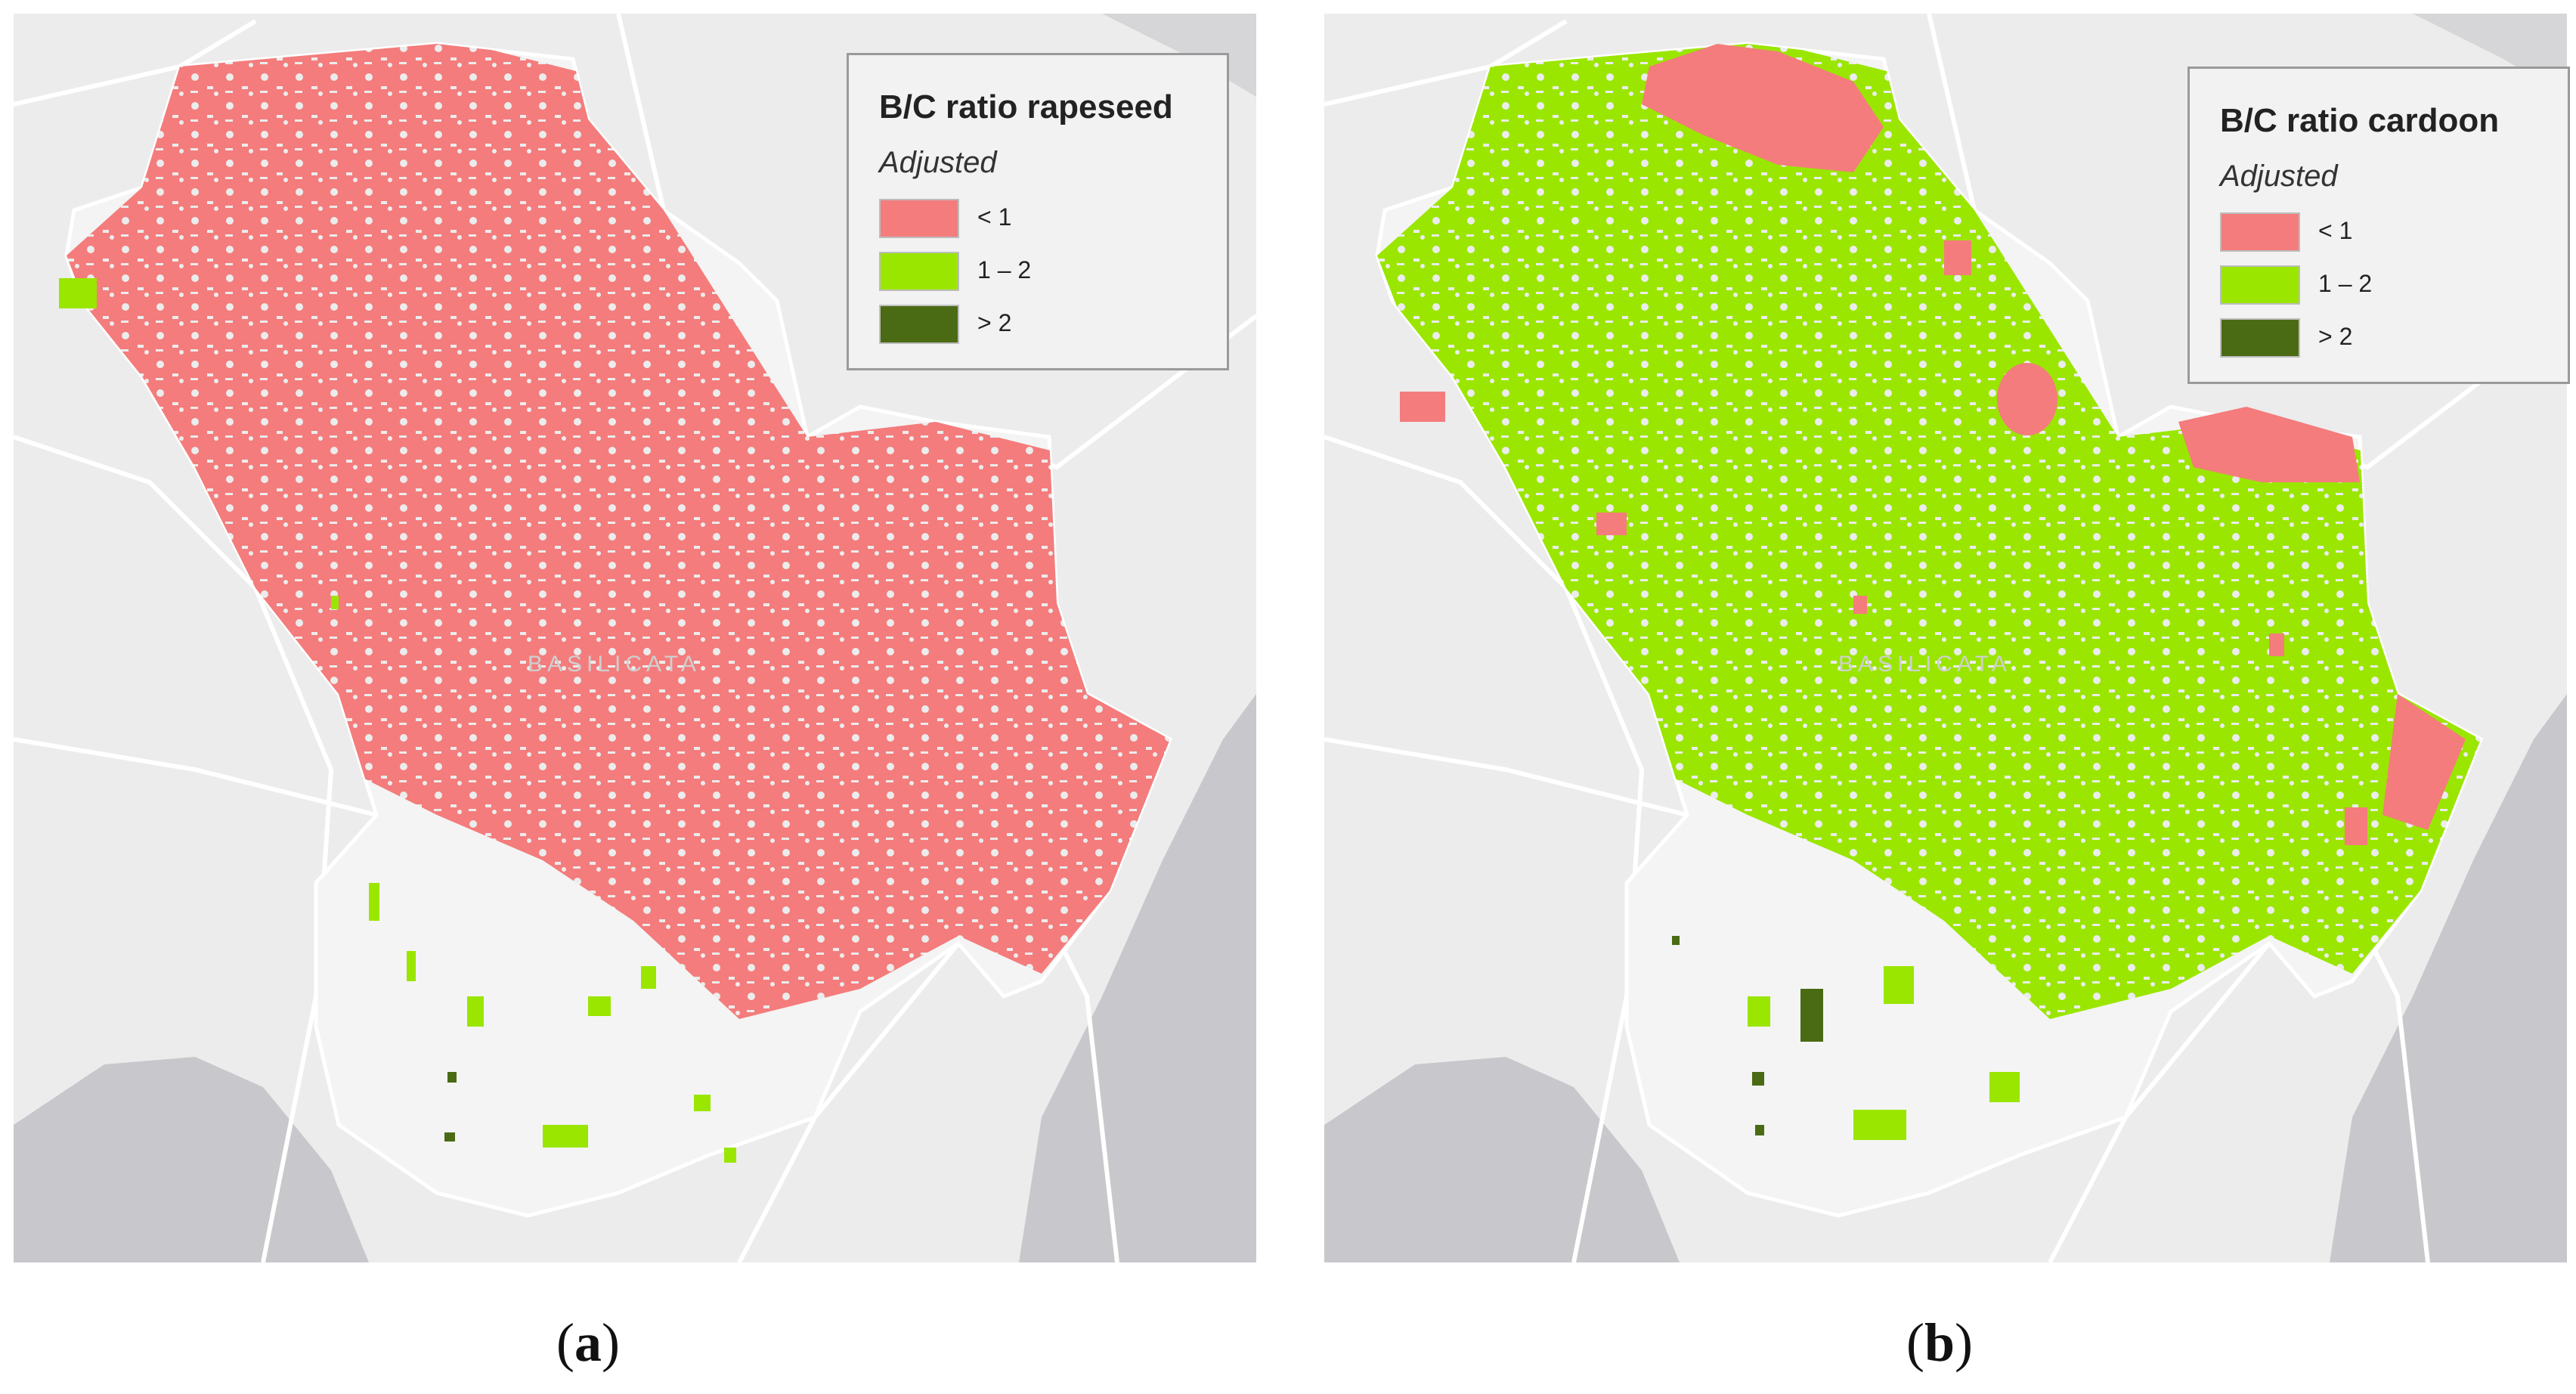 This screenshot has height=1394, width=2576. I want to click on legend-b: B/C ratio cardoon Adjusted < 1 1 – 2 > 2, so click(2378, 225).